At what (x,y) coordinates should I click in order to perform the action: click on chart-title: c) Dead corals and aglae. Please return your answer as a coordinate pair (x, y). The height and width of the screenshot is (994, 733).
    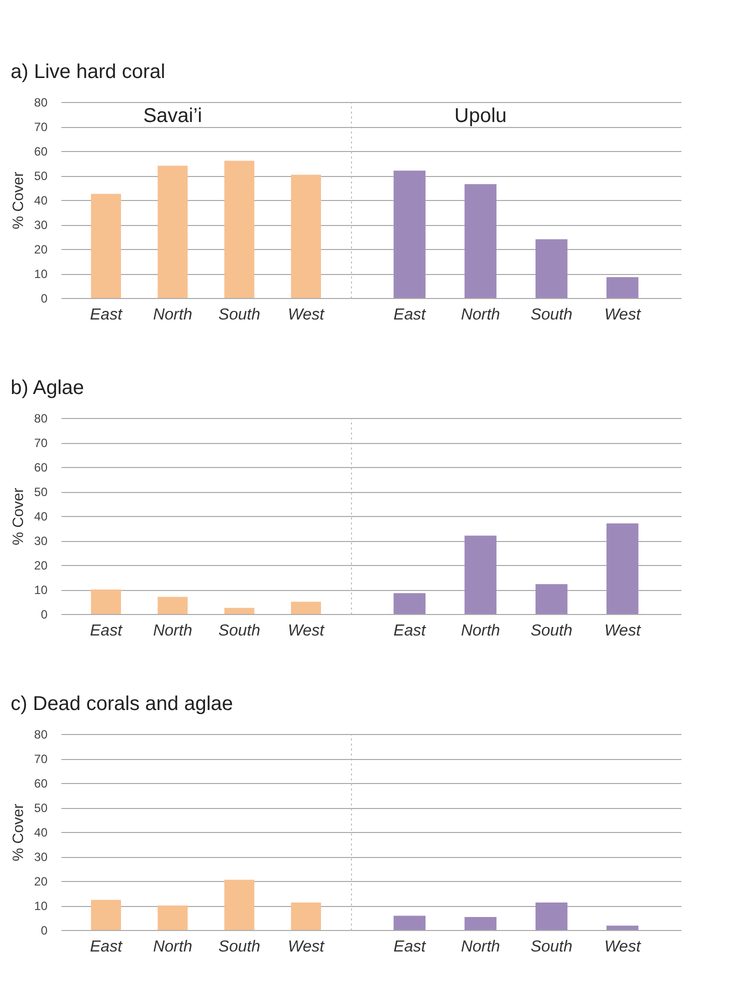
    Looking at the image, I should click on (122, 704).